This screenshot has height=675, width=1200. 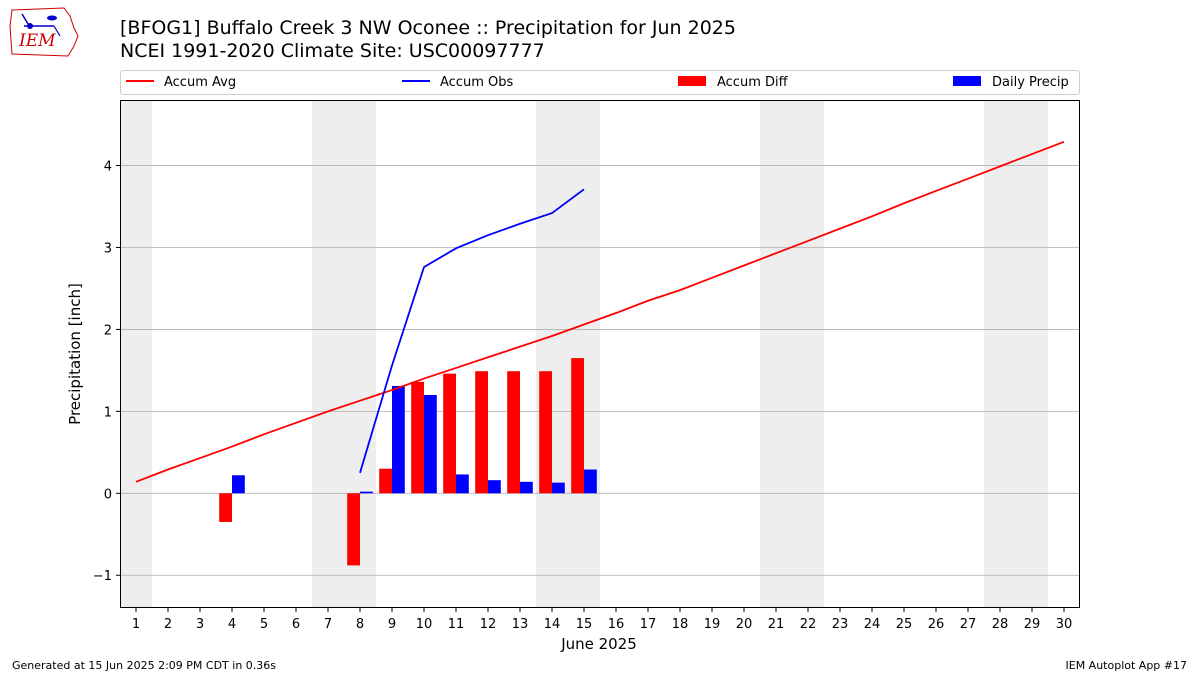 I want to click on footer-app: IEM Autoplot App #17, so click(x=1126, y=665).